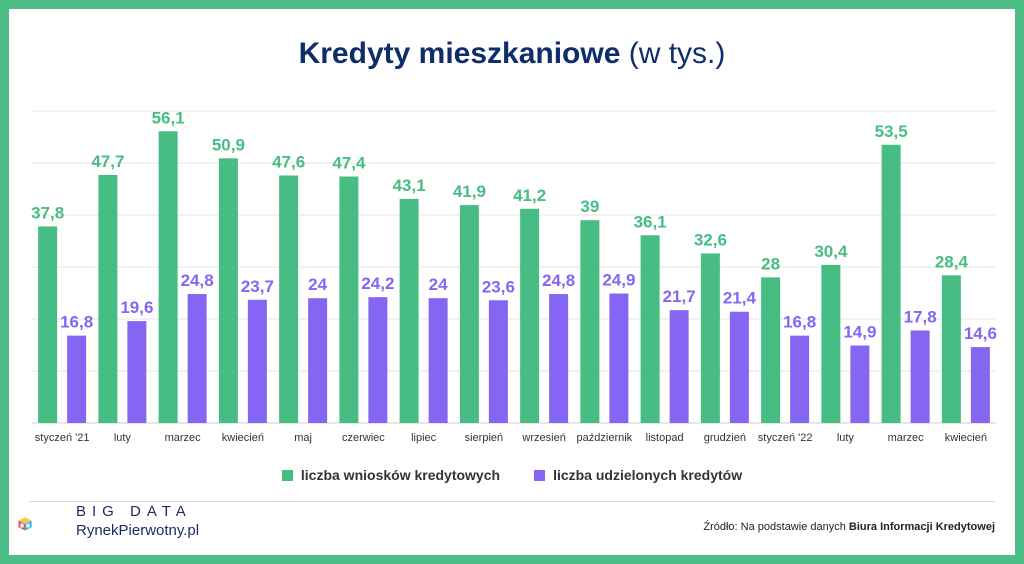 The height and width of the screenshot is (564, 1024). Describe the element at coordinates (424, 438) in the screenshot. I see `x-tick-label: lipiec` at that location.